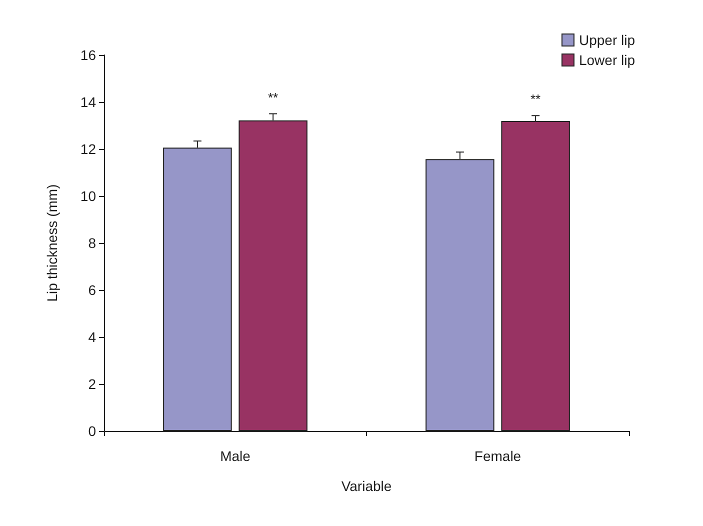 Image resolution: width=703 pixels, height=526 pixels. I want to click on legend-label: Lower lip, so click(607, 60).